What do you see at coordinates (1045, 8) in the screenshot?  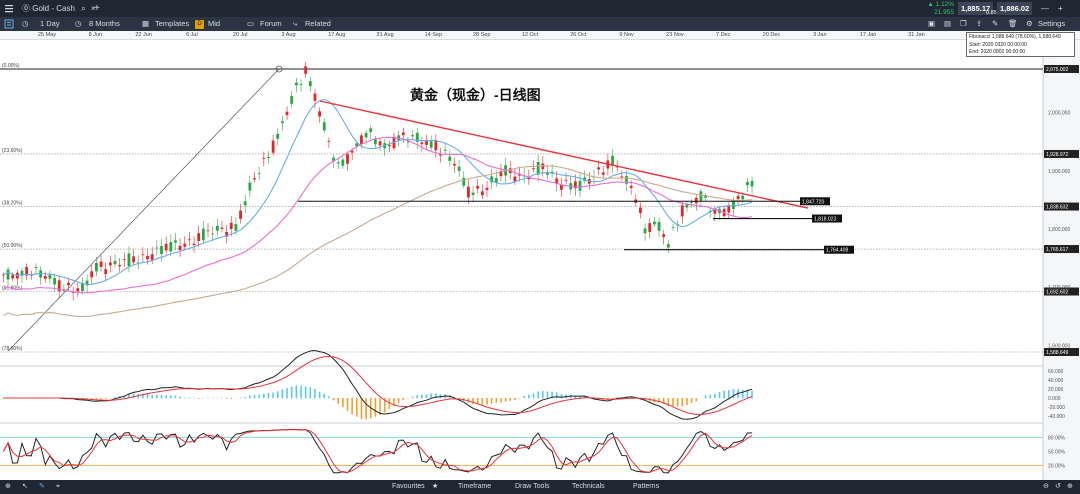 I see `minus-icon: —` at bounding box center [1045, 8].